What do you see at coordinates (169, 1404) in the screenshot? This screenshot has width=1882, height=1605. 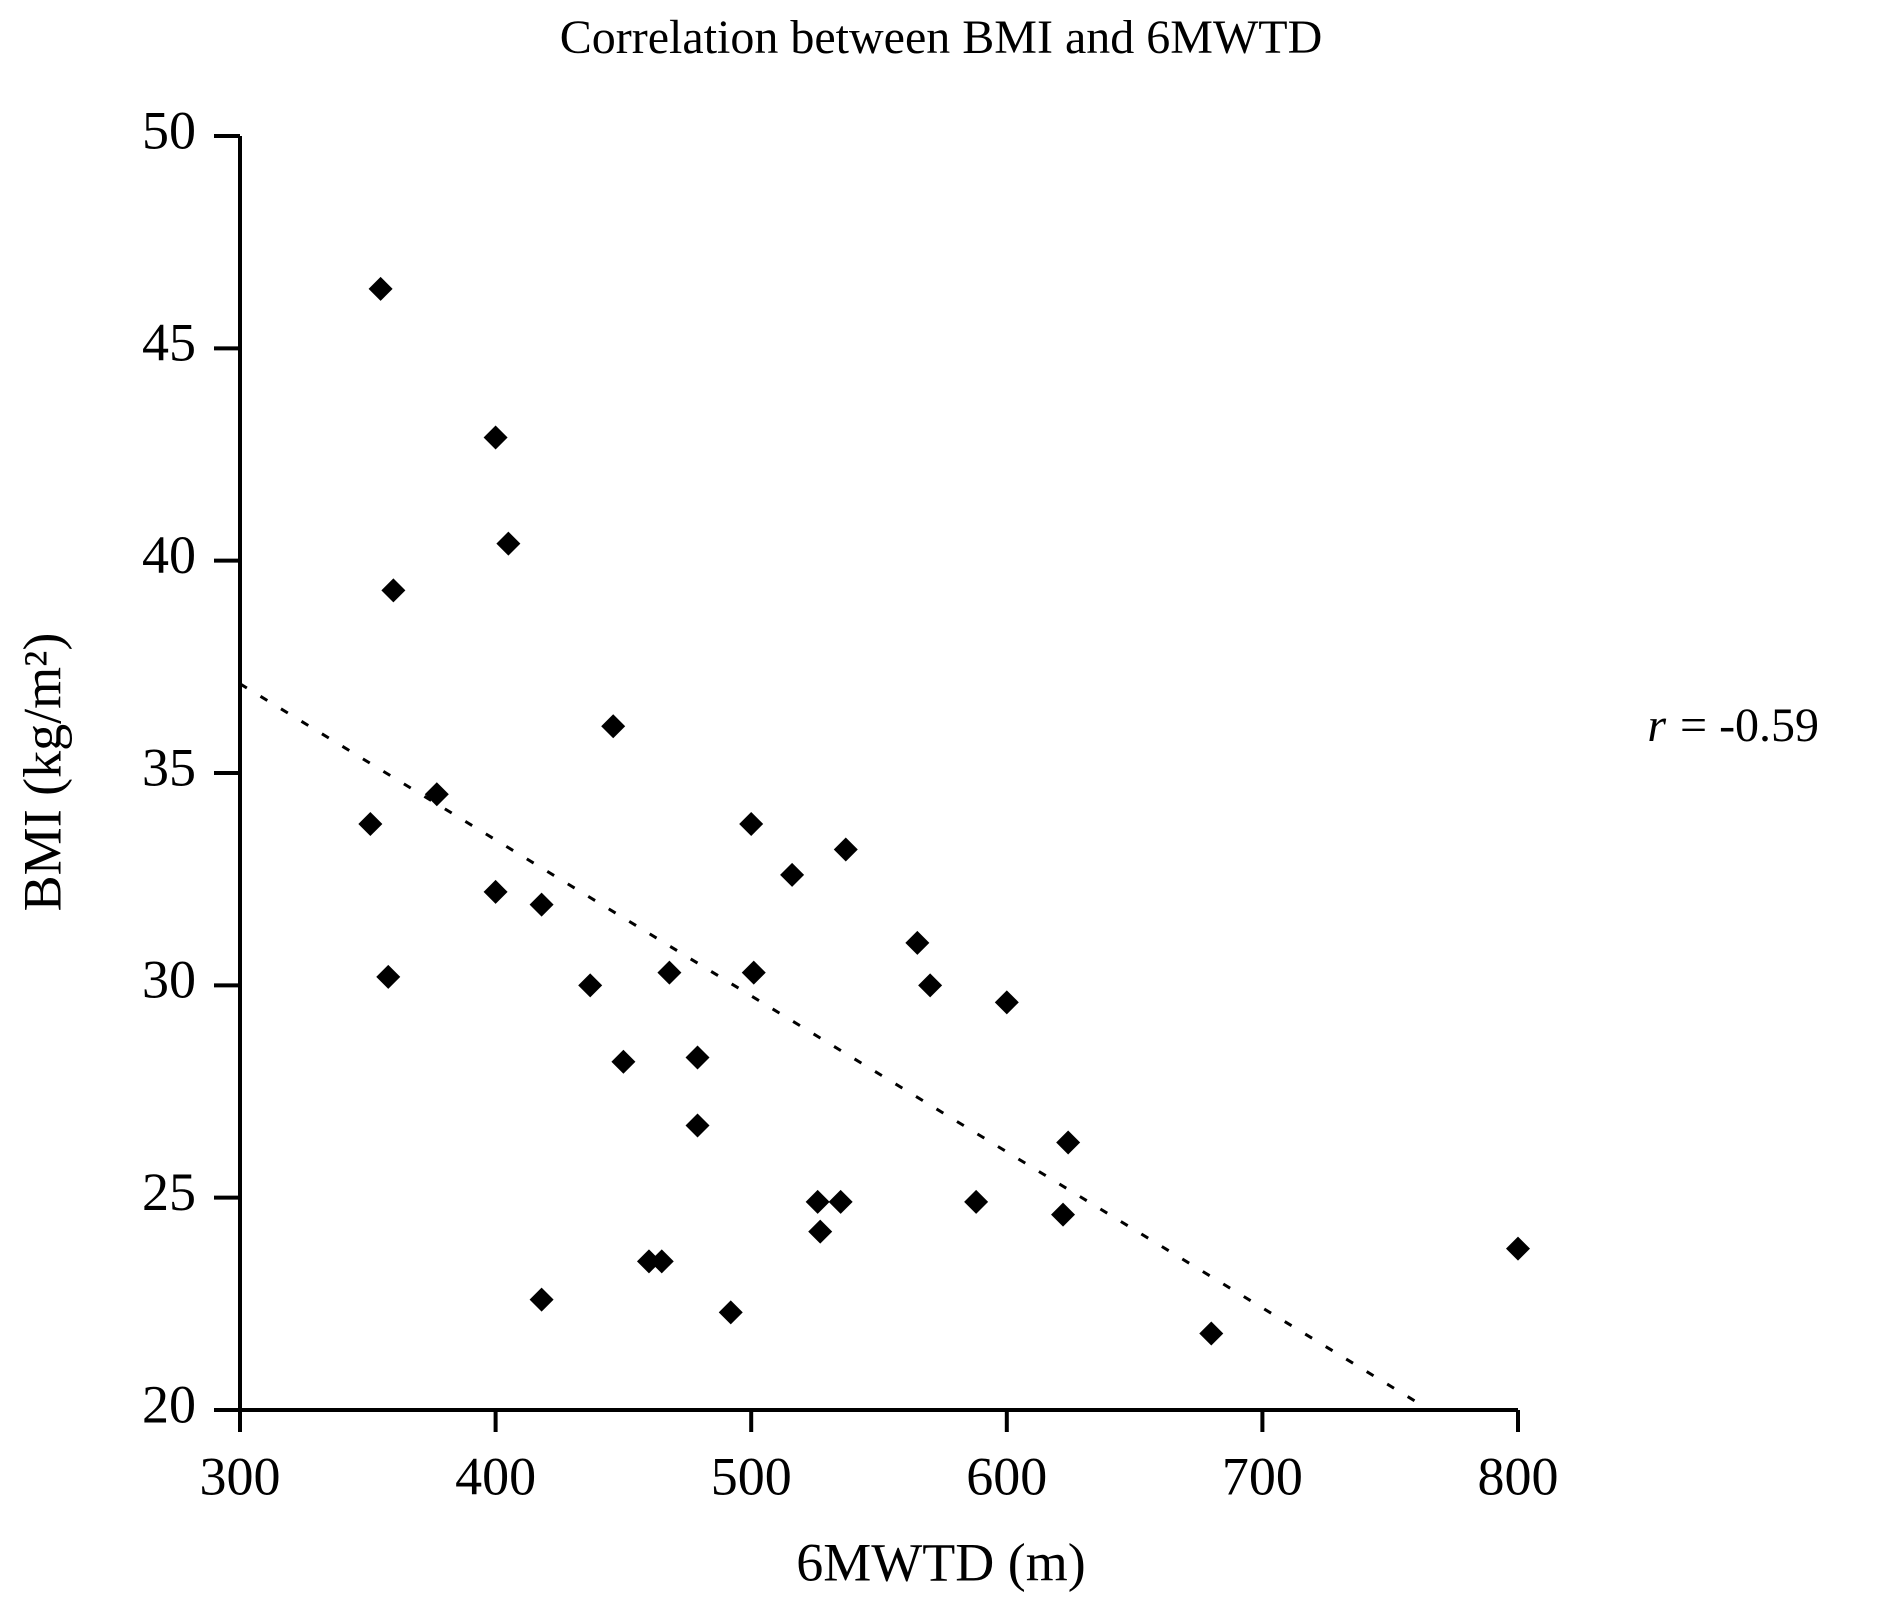 I see `y-tick-label: 20` at bounding box center [169, 1404].